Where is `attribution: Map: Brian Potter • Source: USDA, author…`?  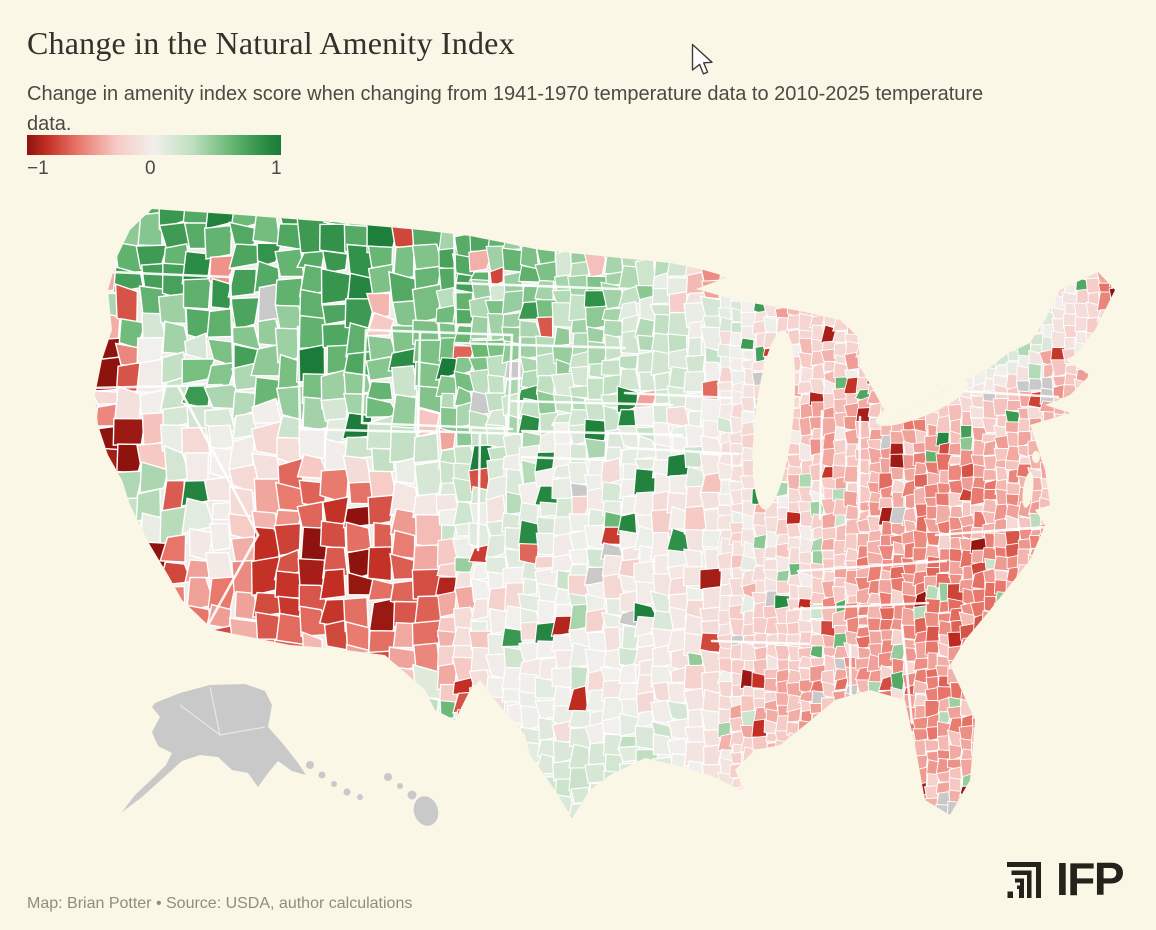
attribution: Map: Brian Potter • Source: USDA, author… is located at coordinates (220, 903).